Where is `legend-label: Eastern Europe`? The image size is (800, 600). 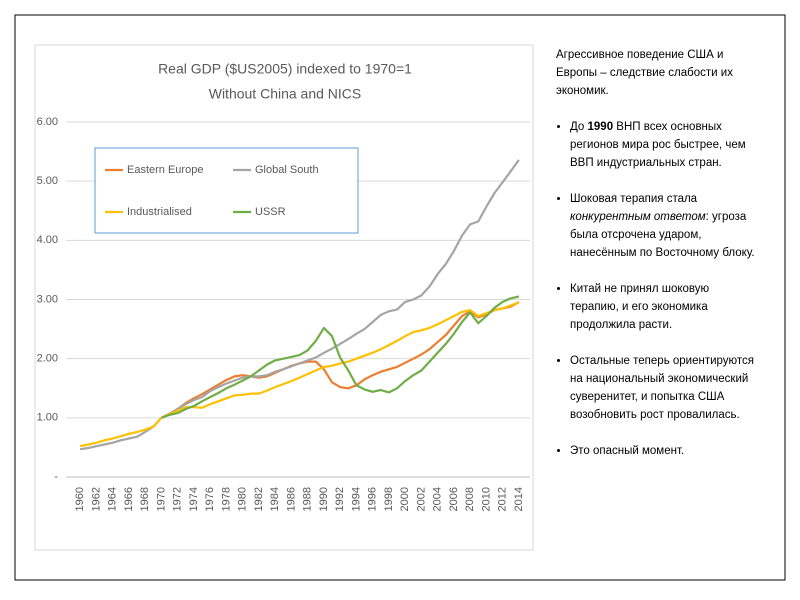 legend-label: Eastern Europe is located at coordinates (165, 170).